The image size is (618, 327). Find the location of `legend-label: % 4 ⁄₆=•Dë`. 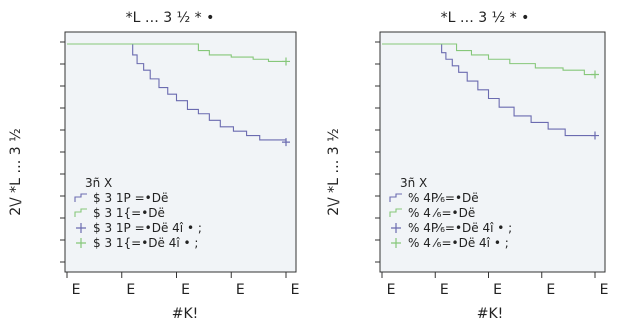

legend-label: % 4 ⁄₆=•Dë is located at coordinates (441, 213).